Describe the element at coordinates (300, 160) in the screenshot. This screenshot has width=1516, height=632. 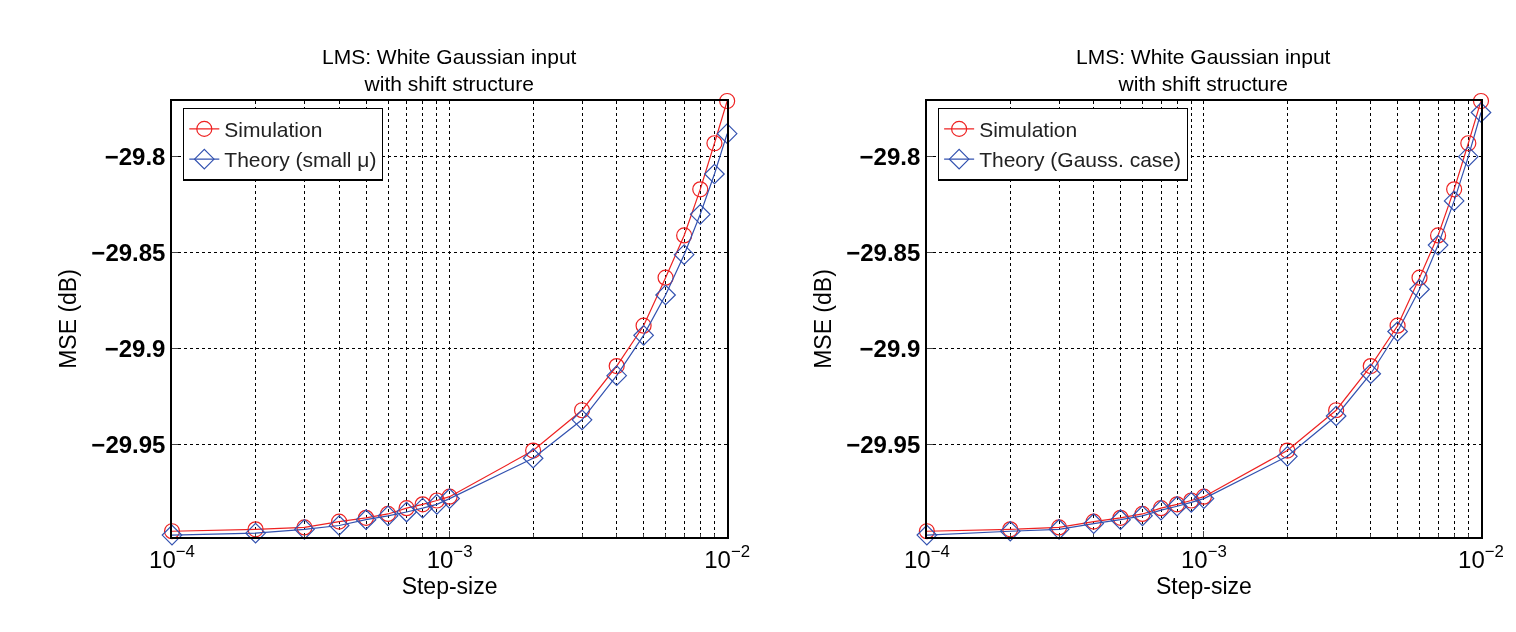
I see `legend-label: Theory (small μ)` at that location.